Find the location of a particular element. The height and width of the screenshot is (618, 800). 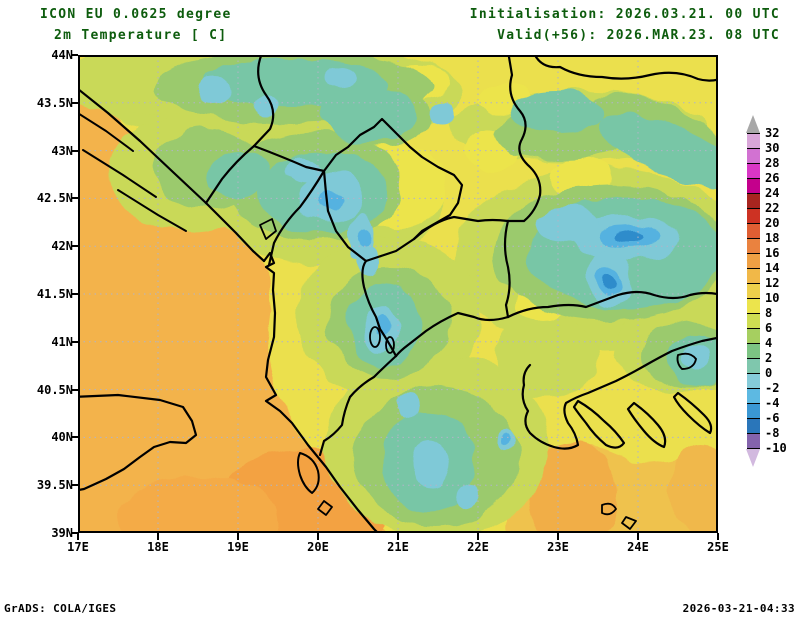

lon-tick-label: 22E is located at coordinates (478, 547).